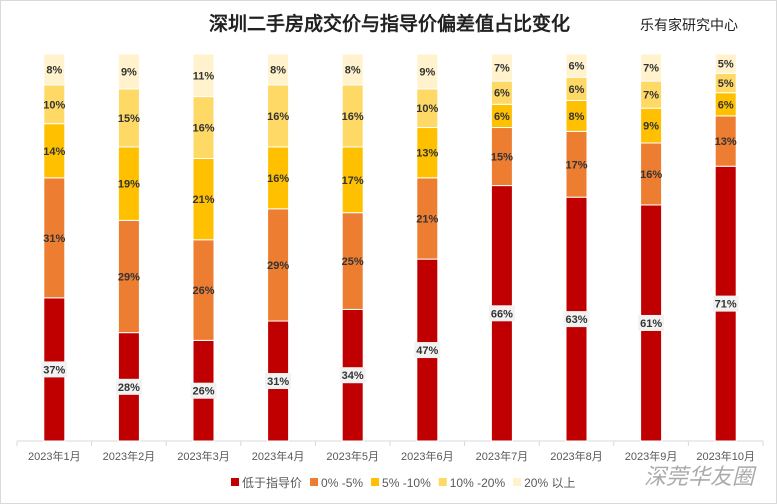 The width and height of the screenshot is (777, 504). What do you see at coordinates (576, 456) in the screenshot?
I see `x-tick-label: 2023年8月` at bounding box center [576, 456].